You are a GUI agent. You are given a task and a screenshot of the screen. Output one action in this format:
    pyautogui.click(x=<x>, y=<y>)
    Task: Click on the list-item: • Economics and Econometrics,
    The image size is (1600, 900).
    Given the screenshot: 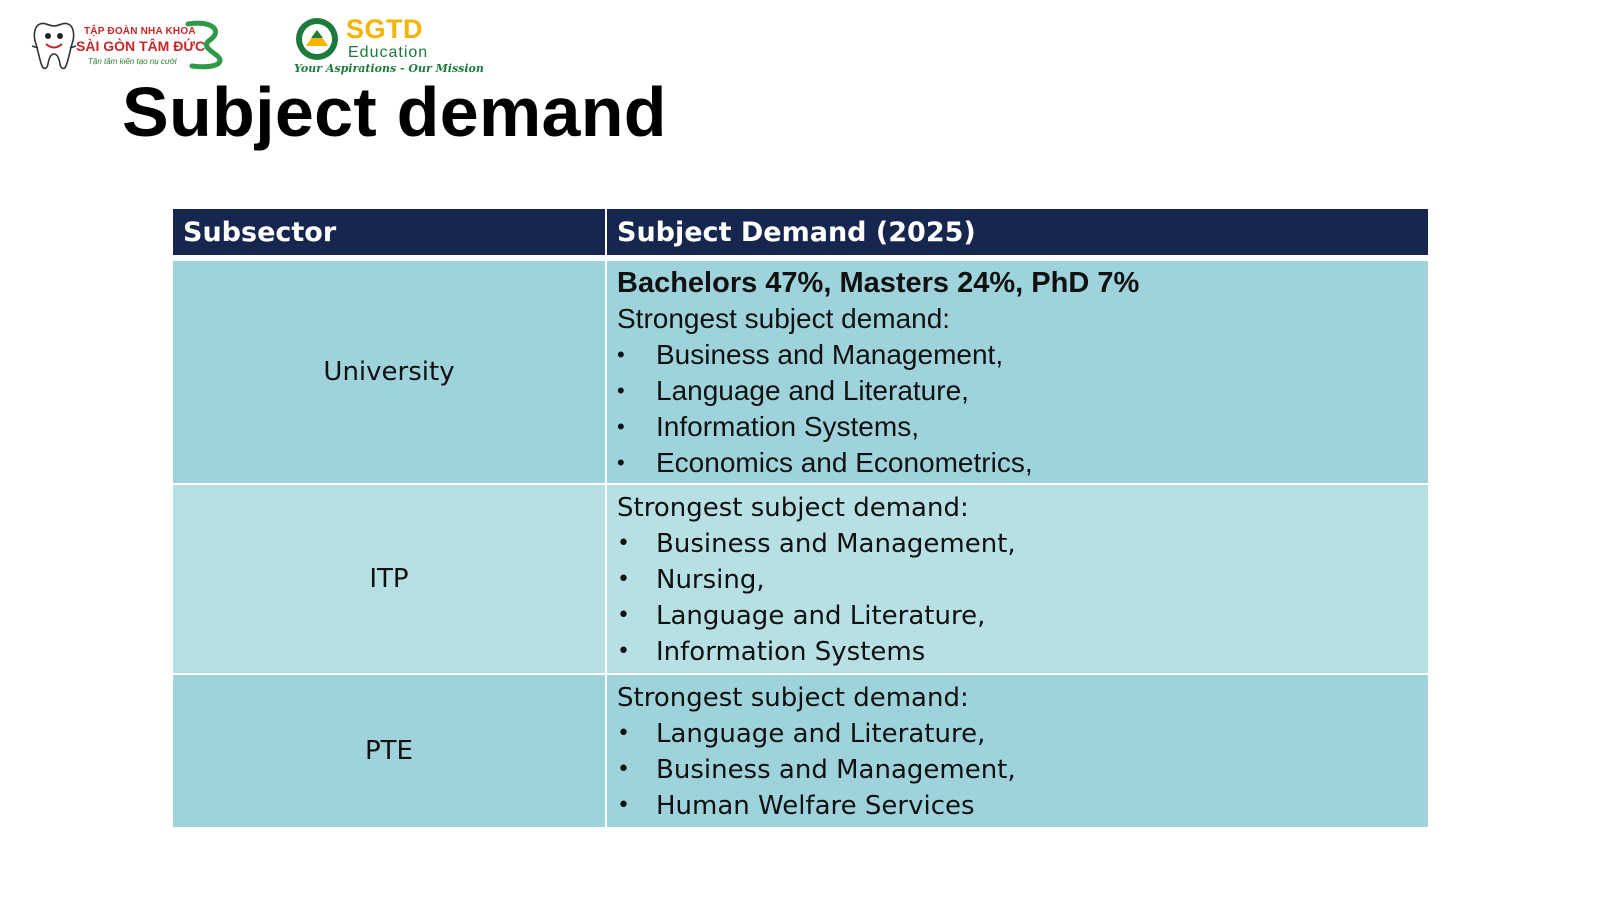 What is the action you would take?
    pyautogui.click(x=1017, y=463)
    